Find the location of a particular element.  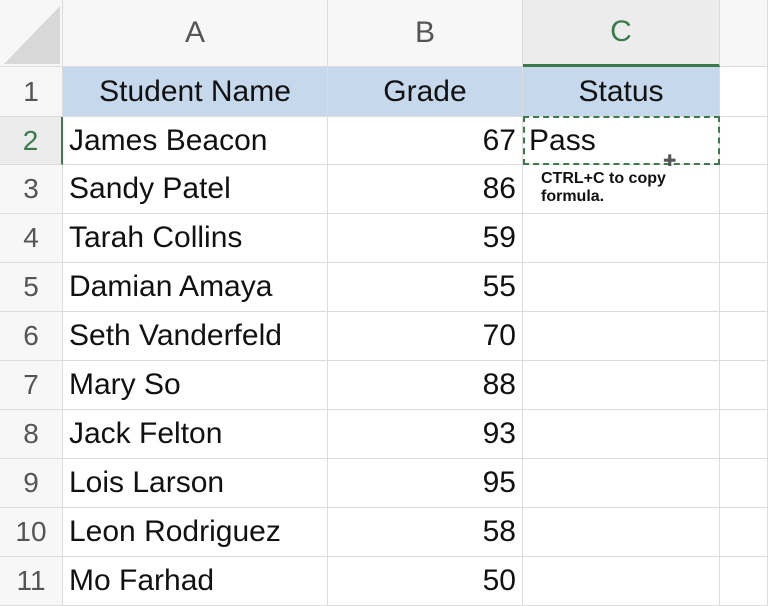

row-header-6: 6 is located at coordinates (31, 336).